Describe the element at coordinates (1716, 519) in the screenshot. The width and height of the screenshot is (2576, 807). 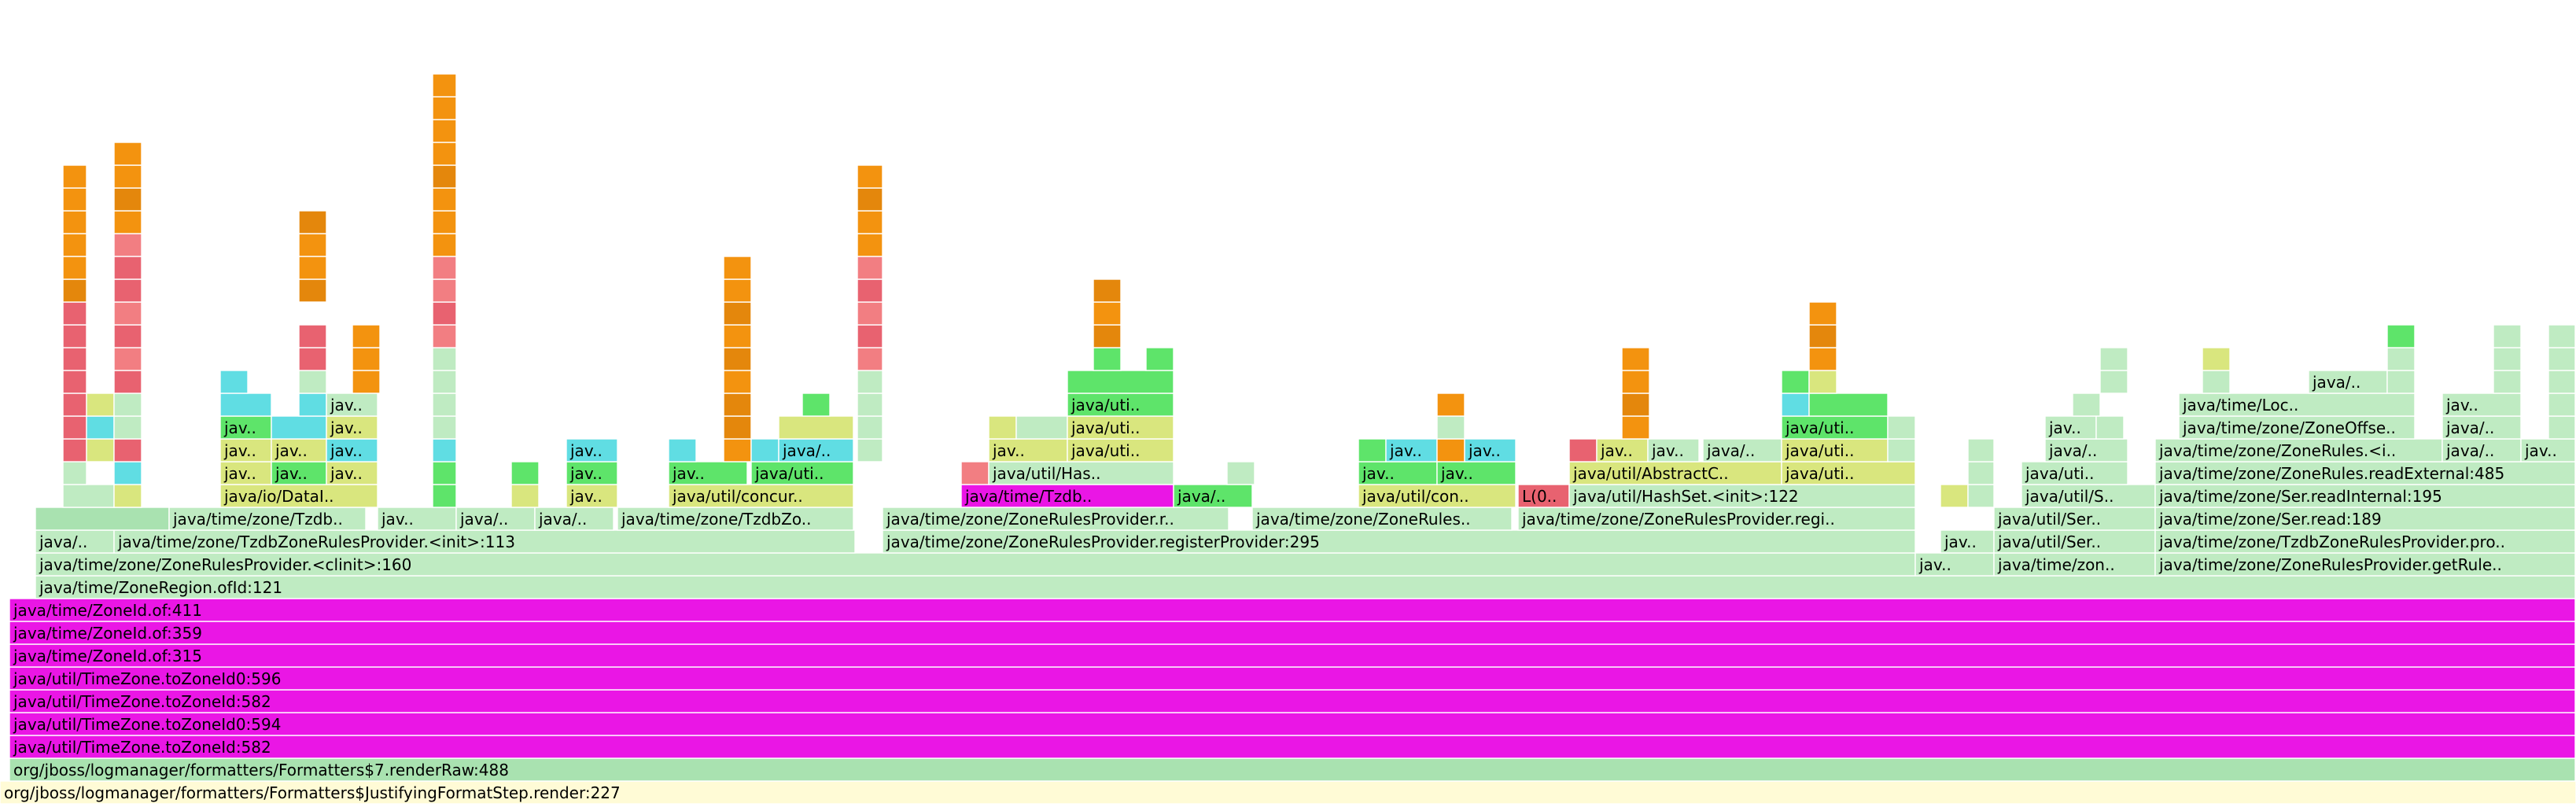
I see `flame-frame: java/time/zone/ZoneRulesProvider.regi..` at that location.